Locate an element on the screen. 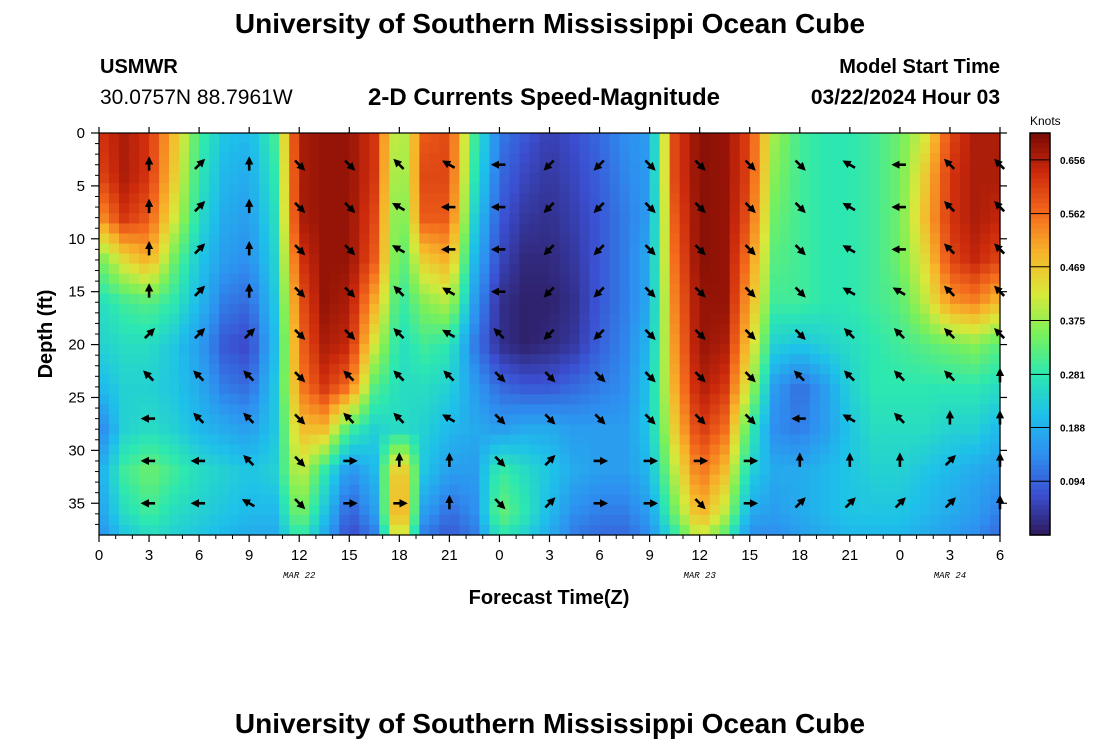 The height and width of the screenshot is (750, 1100). x-tick-label: 0 is located at coordinates (499, 555).